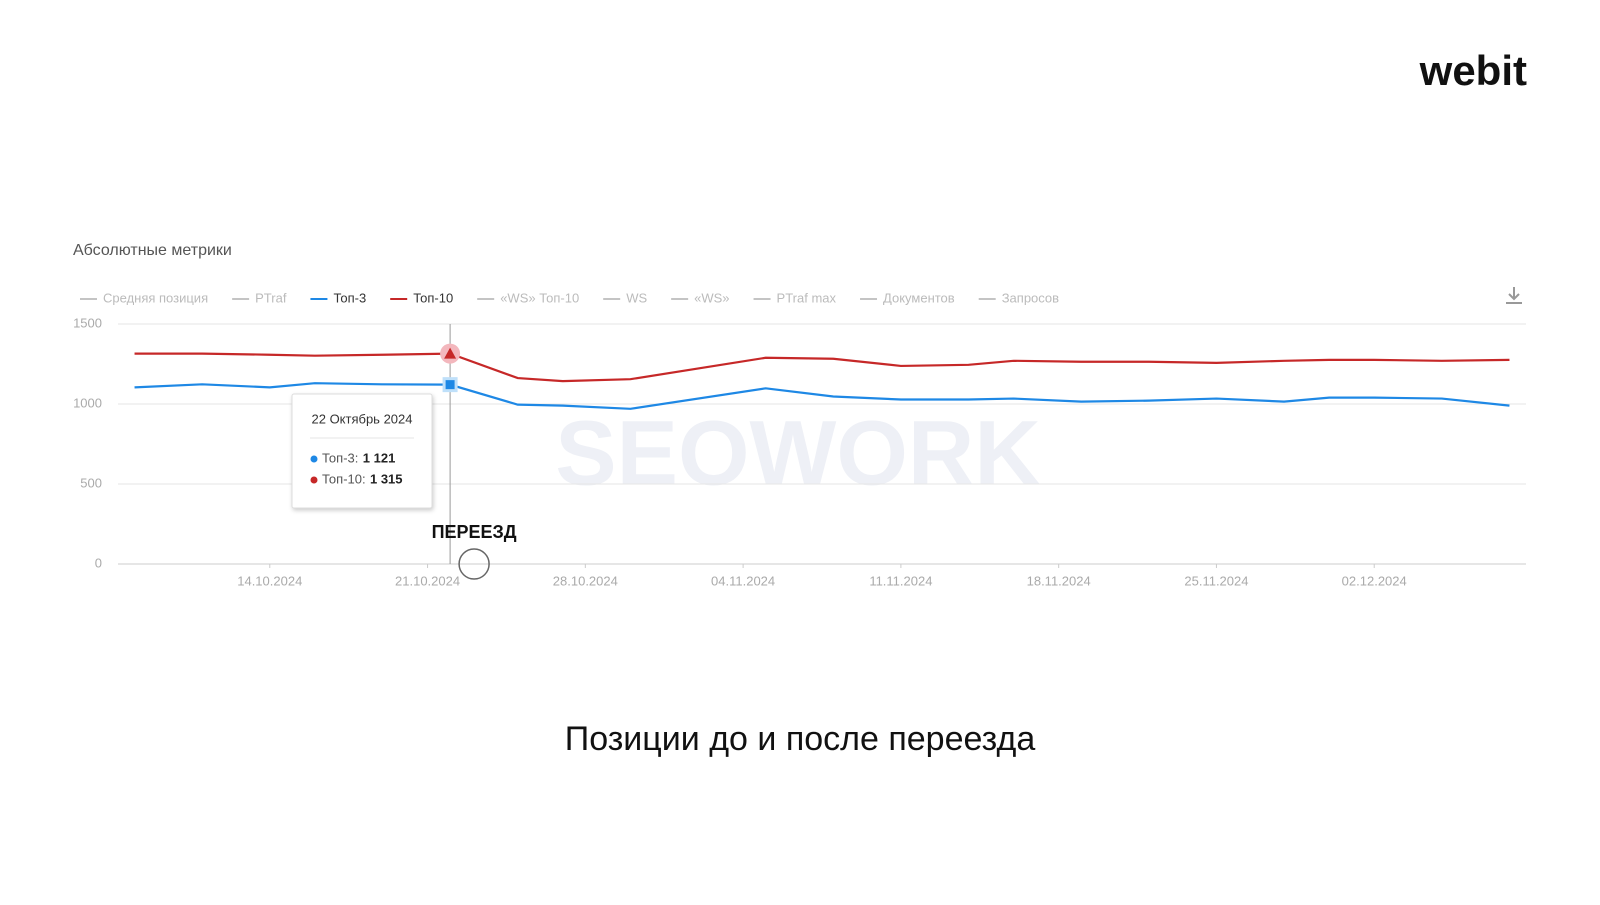 The width and height of the screenshot is (1600, 905). Describe the element at coordinates (271, 297) in the screenshot. I see `legend-label: PTraf` at that location.